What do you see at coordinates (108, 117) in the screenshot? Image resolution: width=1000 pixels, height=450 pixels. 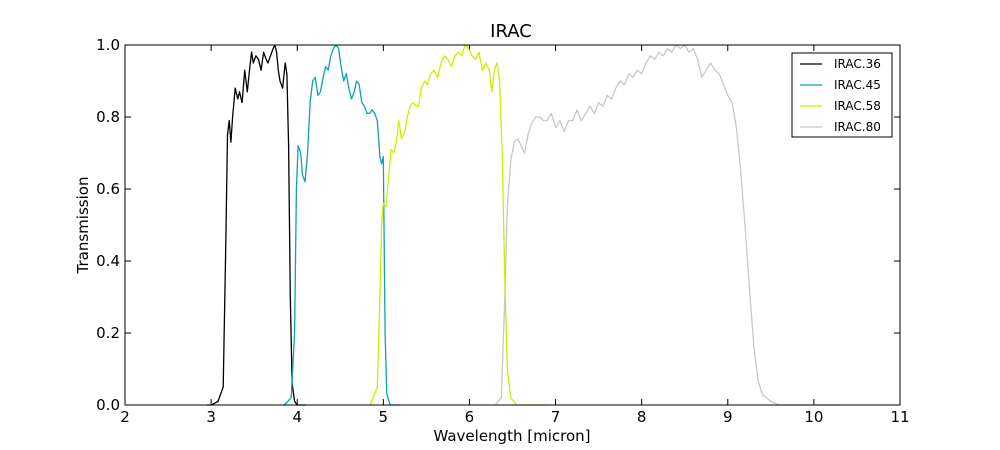 I see `y-tick-label: 0.8` at bounding box center [108, 117].